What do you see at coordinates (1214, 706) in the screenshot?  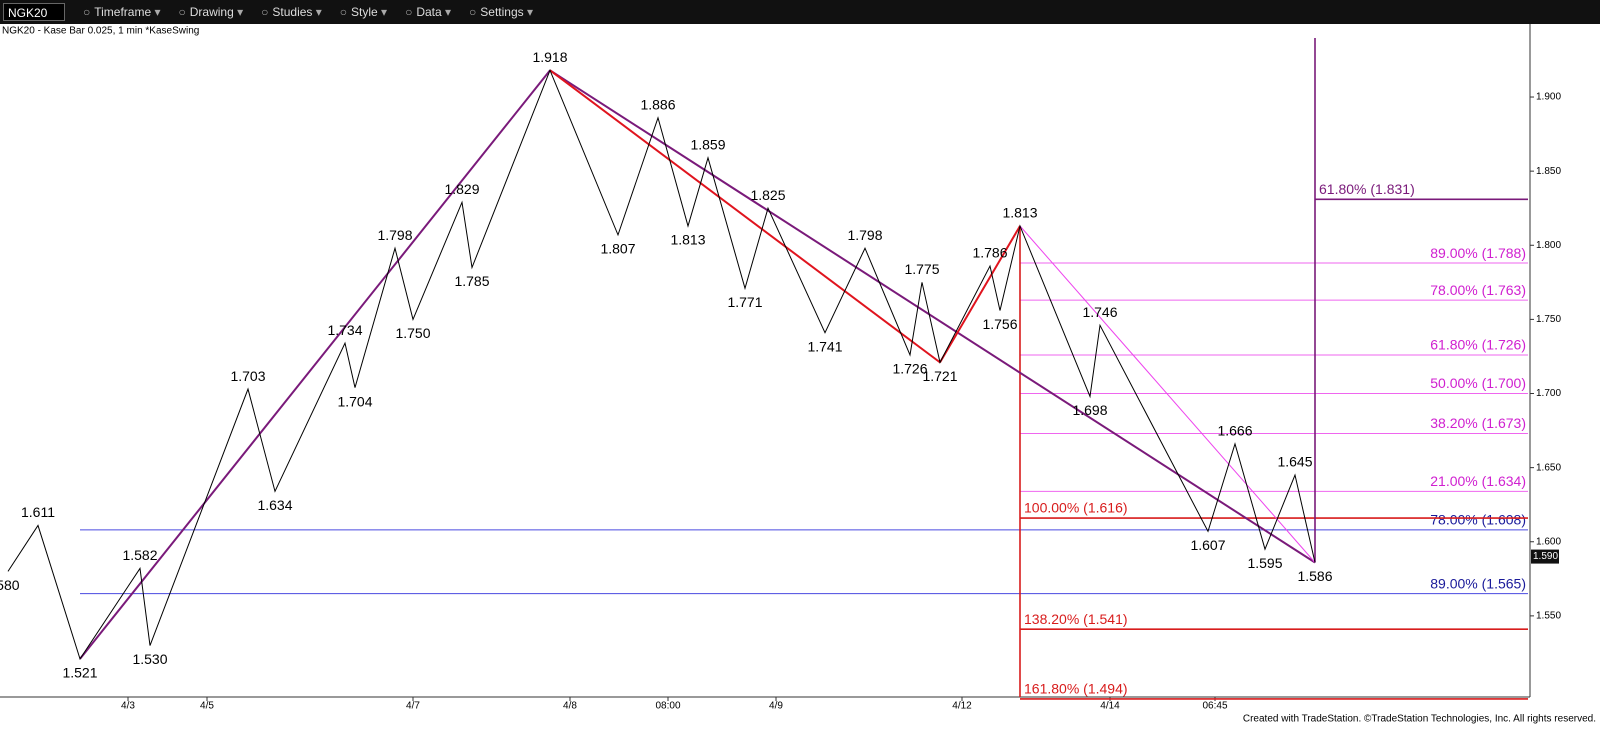 I see `x-tick-label: 06:45` at bounding box center [1214, 706].